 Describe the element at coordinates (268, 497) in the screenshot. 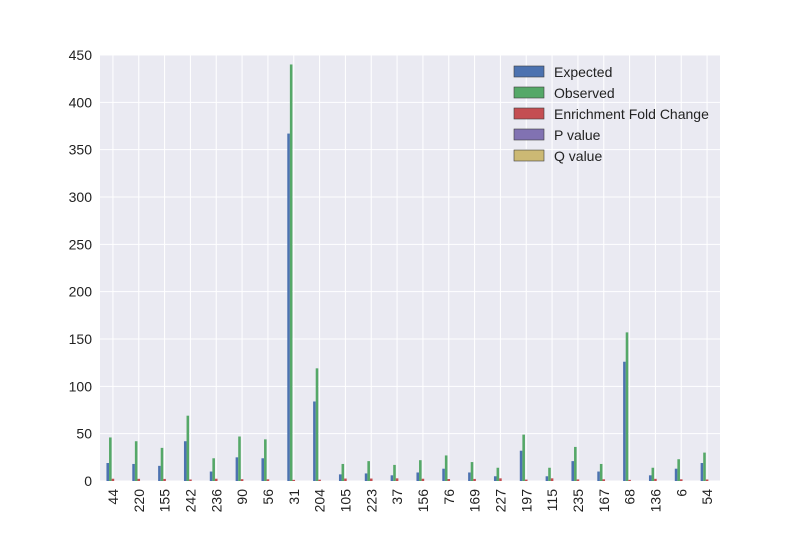

I see `x-tick-label: 56` at that location.